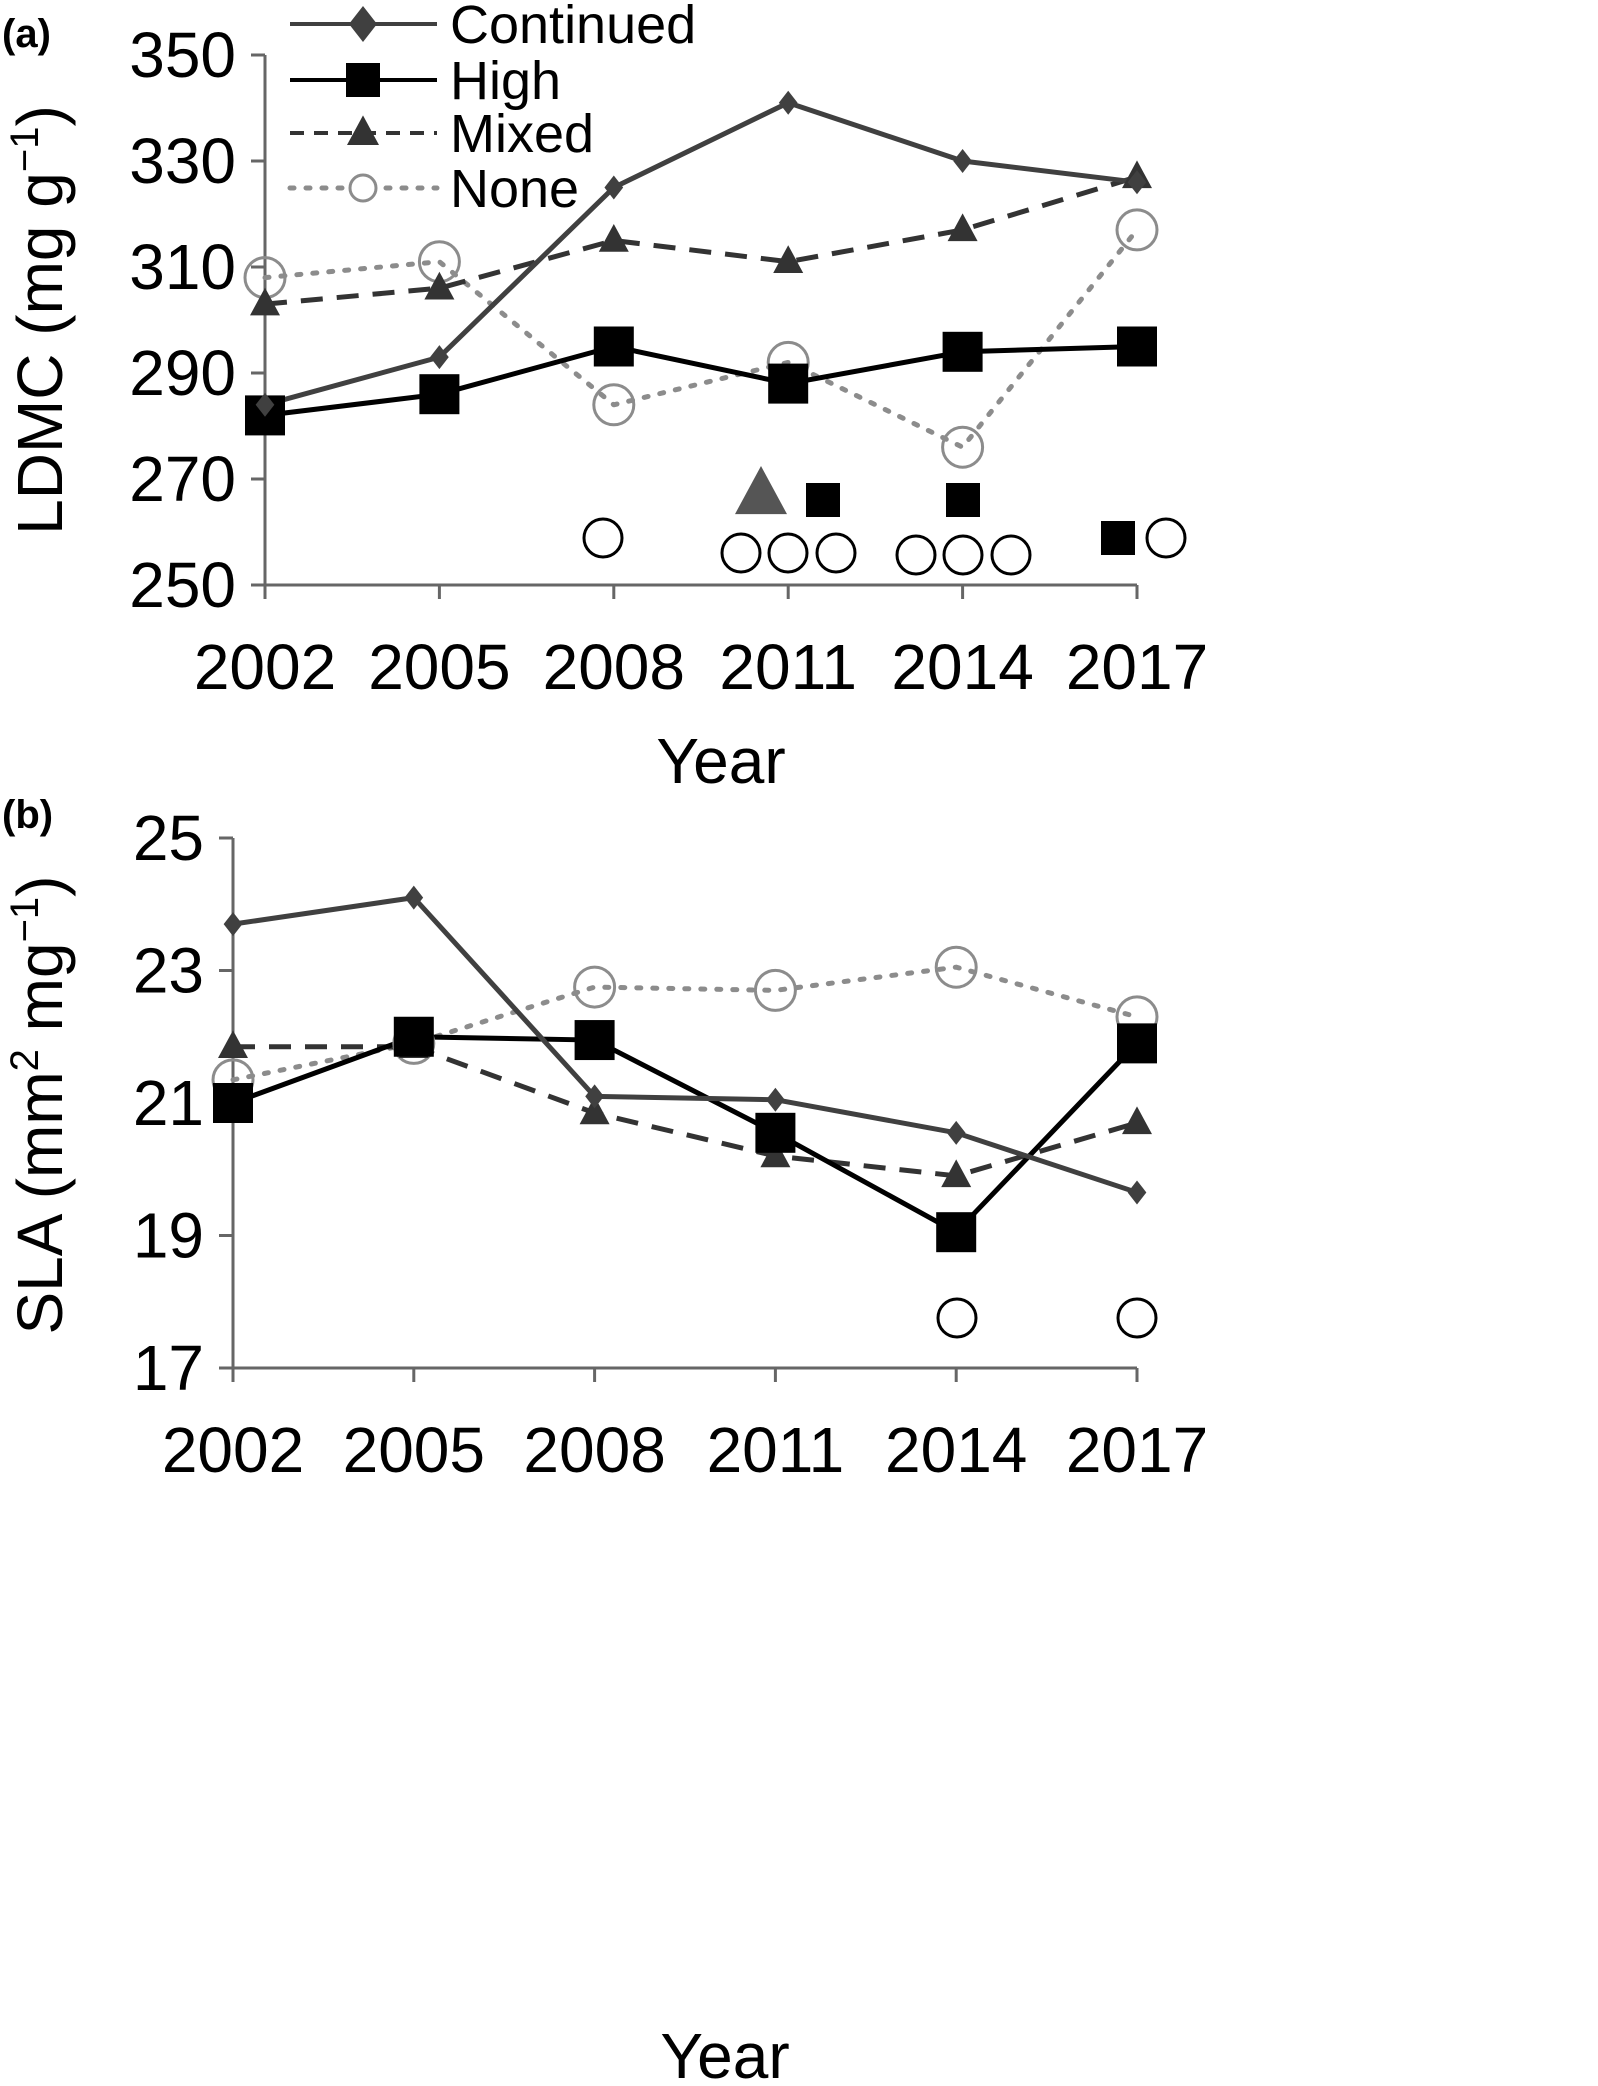 This screenshot has width=1598, height=2086. What do you see at coordinates (168, 971) in the screenshot?
I see `y-tick-label: 23` at bounding box center [168, 971].